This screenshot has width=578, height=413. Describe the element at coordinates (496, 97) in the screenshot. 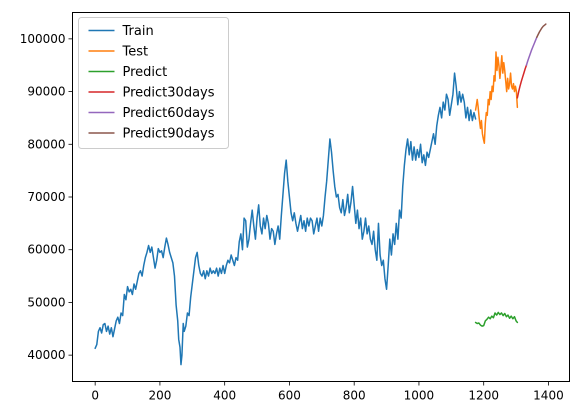

I see `series-line-test` at that location.